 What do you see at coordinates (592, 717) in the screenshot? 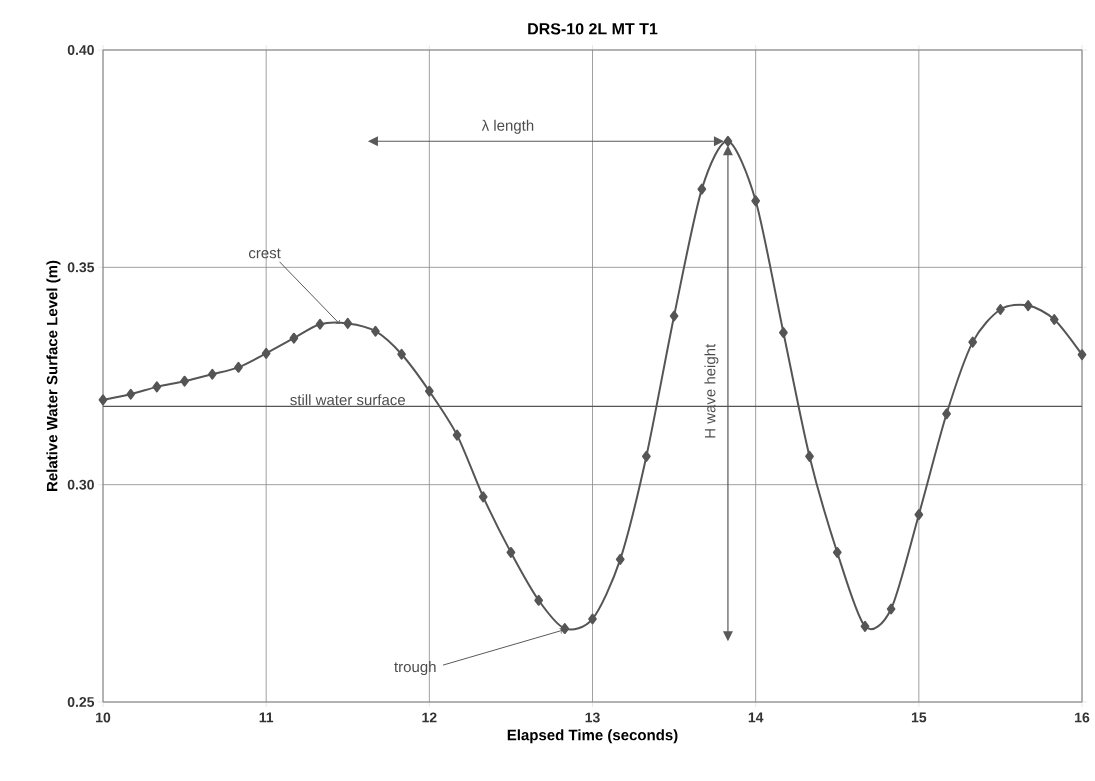
I see `x-tick-label: 13` at bounding box center [592, 717].